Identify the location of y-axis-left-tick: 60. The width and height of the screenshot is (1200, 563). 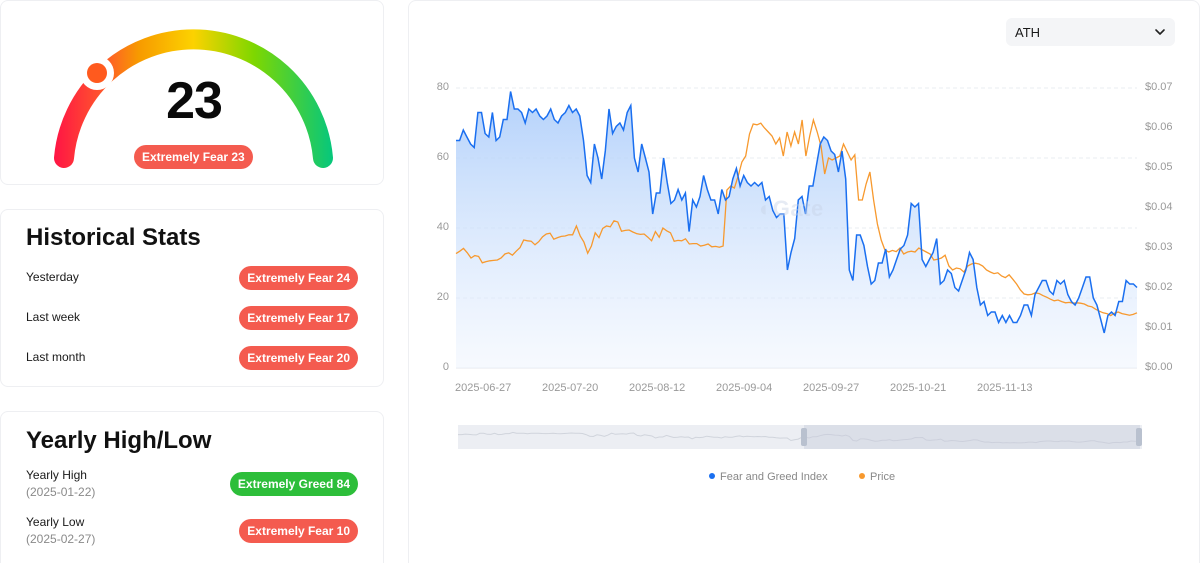
(442, 157).